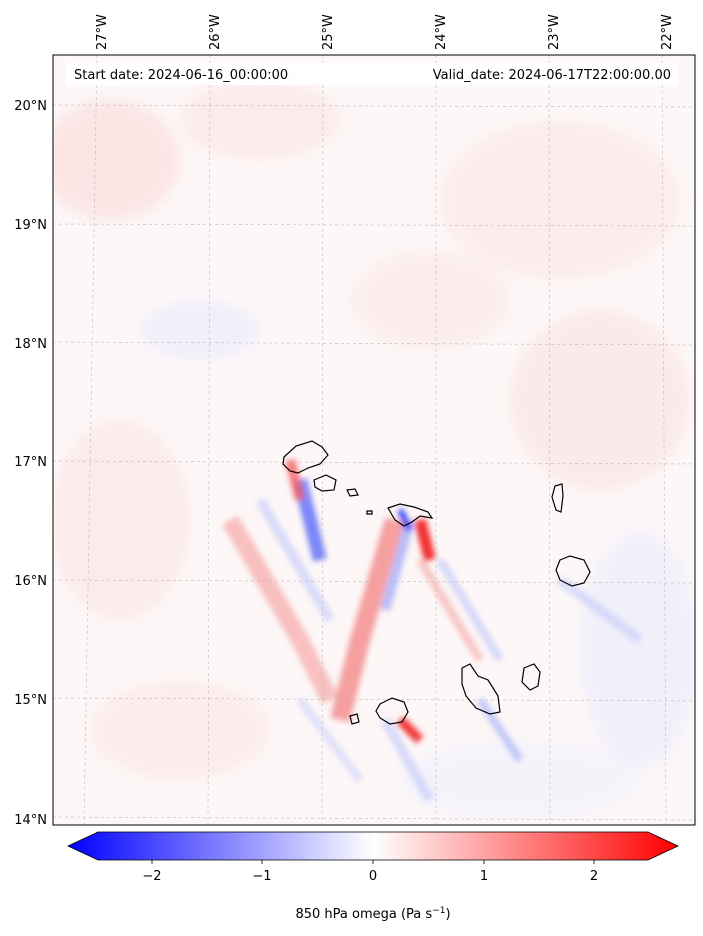  I want to click on colorbar-tick-label: −1, so click(261, 876).